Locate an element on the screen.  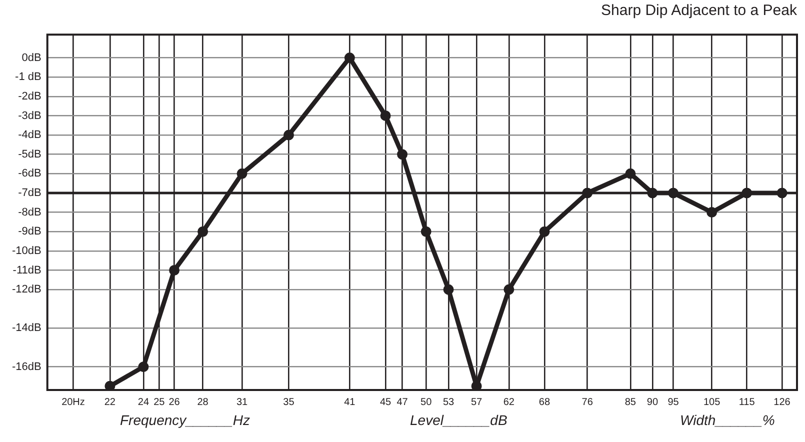
text: Width______% is located at coordinates (727, 420).